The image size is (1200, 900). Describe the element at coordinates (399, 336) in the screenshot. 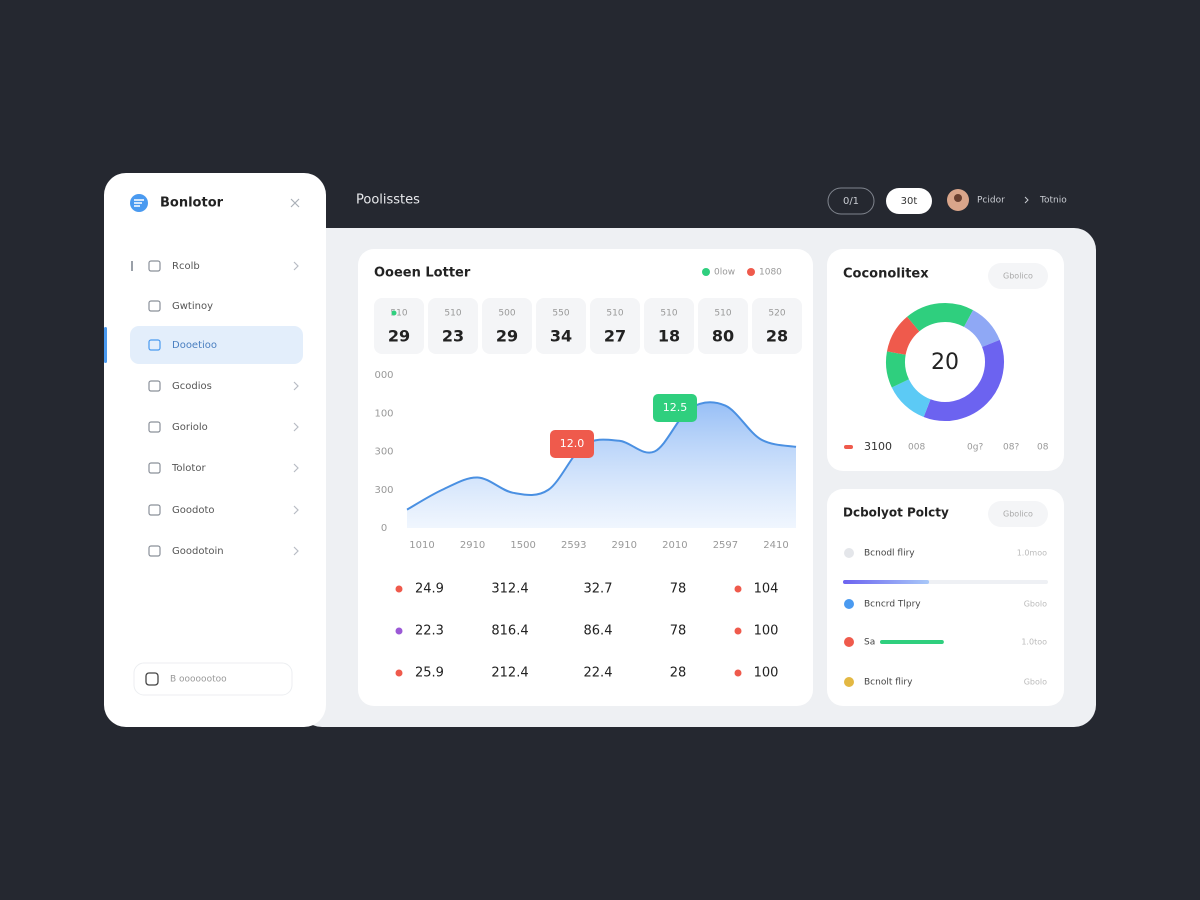

I see `stat-value: 29` at that location.